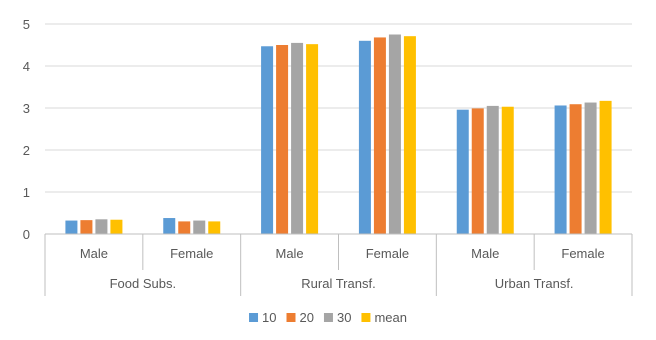 The width and height of the screenshot is (656, 340). What do you see at coordinates (344, 317) in the screenshot?
I see `legend-label: 30` at bounding box center [344, 317].